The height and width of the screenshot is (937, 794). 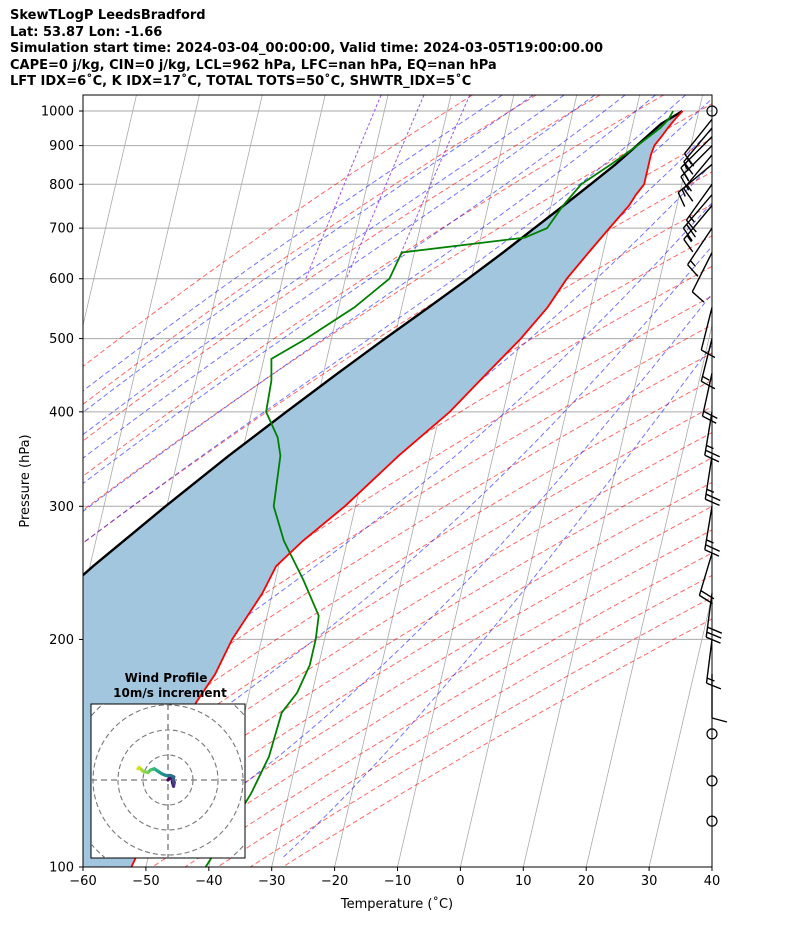 I want to click on location-line: Lat: 53.87 Lon: -1.66, so click(x=86, y=32).